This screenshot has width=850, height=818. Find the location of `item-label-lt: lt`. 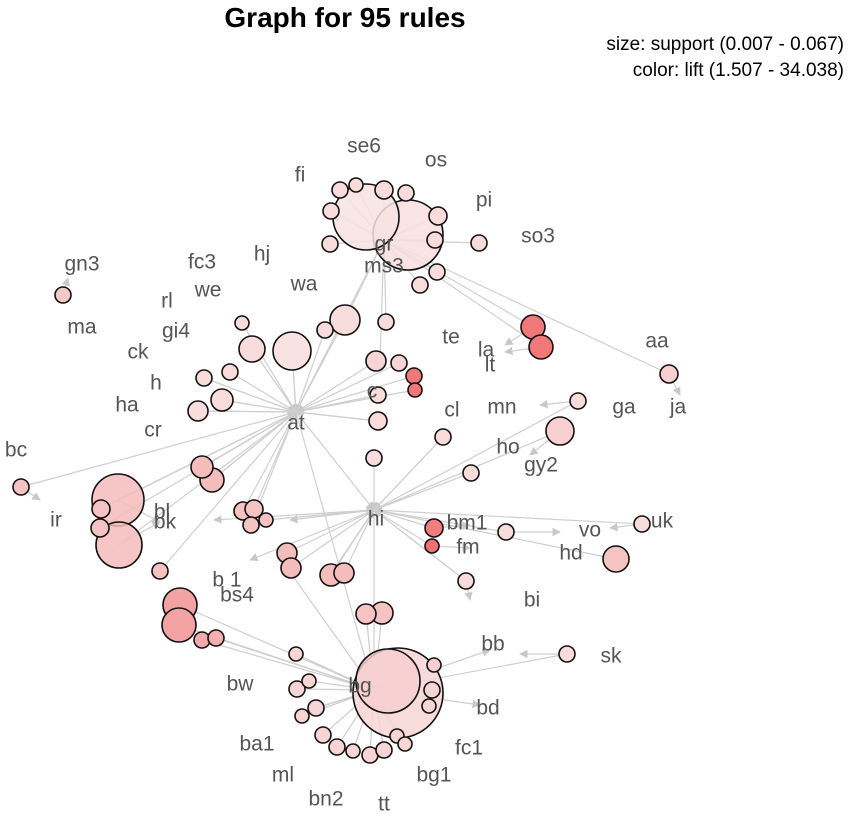

item-label-lt: lt is located at coordinates (490, 365).